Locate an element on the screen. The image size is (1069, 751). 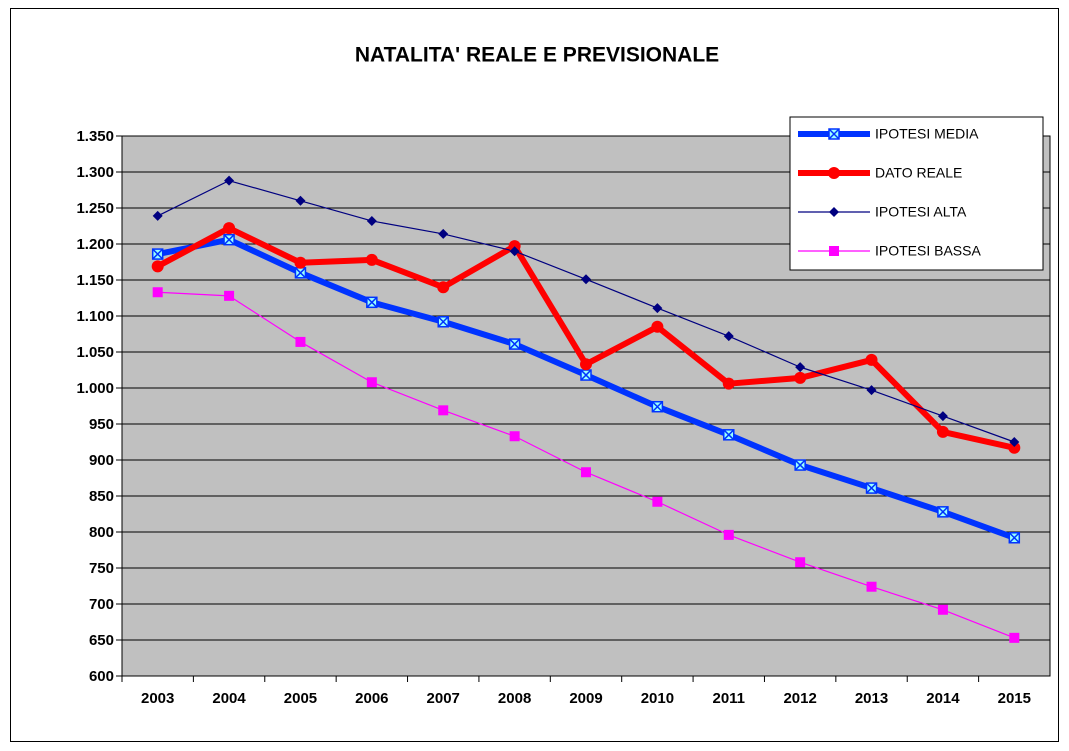
y-tick-label: 900 is located at coordinates (101, 460).